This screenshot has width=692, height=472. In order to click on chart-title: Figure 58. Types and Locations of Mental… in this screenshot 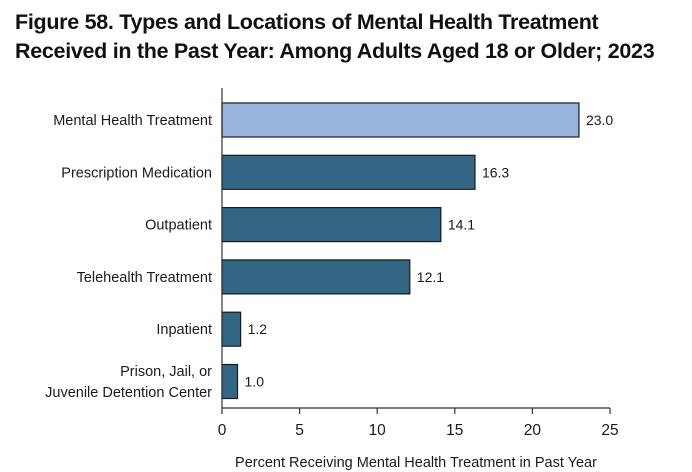, I will do `click(350, 37)`.